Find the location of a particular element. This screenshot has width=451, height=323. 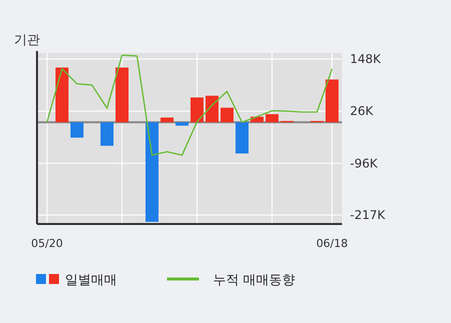

chart-title: 기관 is located at coordinates (27, 40).